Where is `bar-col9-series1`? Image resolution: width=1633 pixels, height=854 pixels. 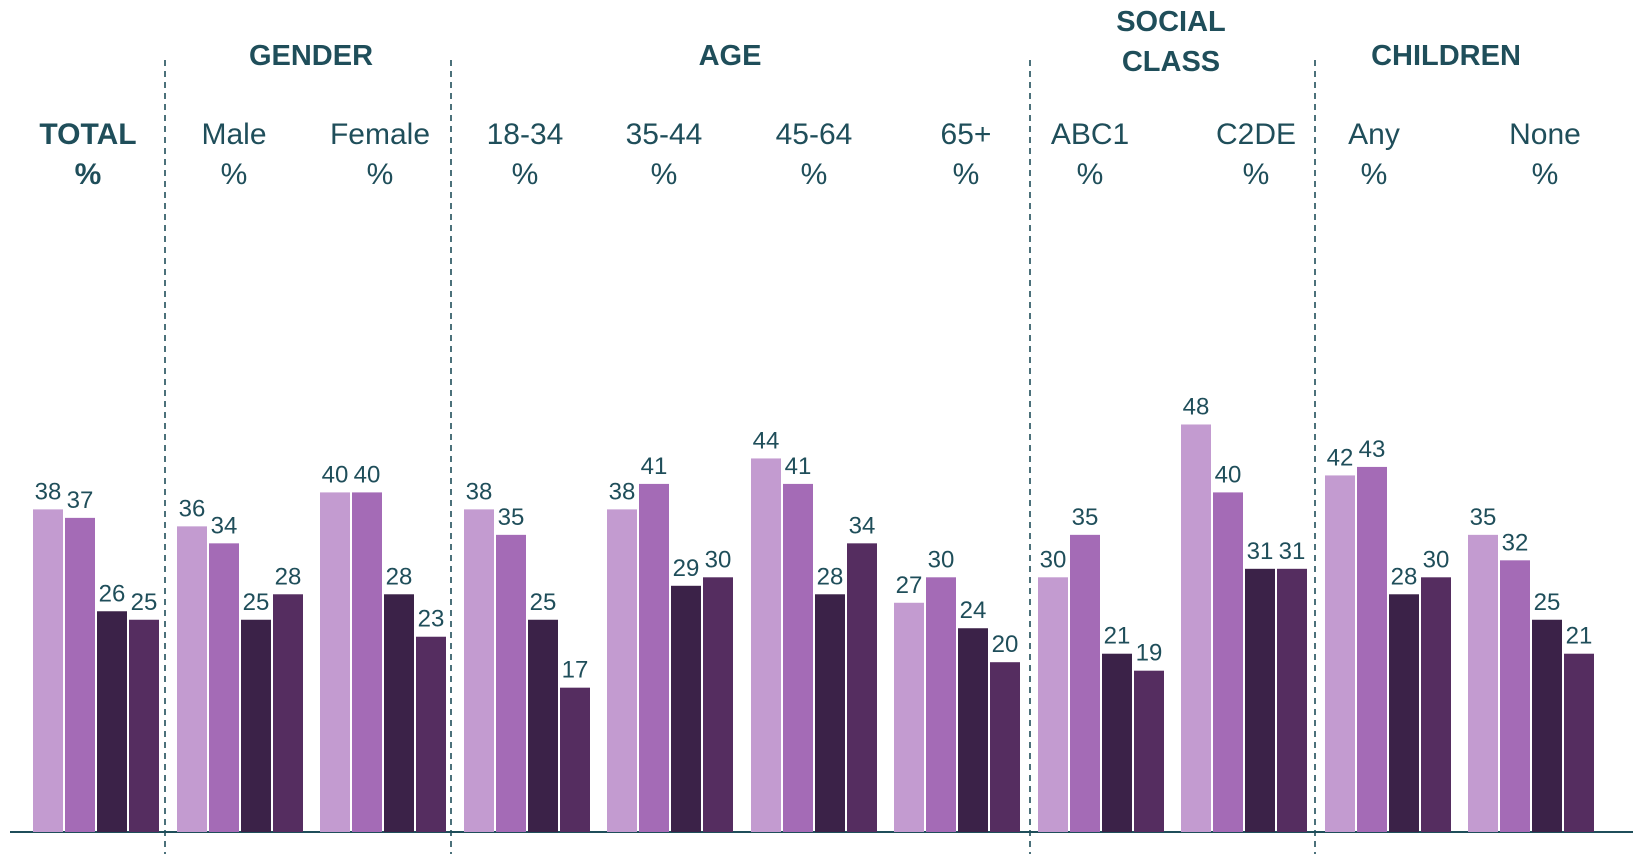
bar-col9-series1 is located at coordinates (1196, 628).